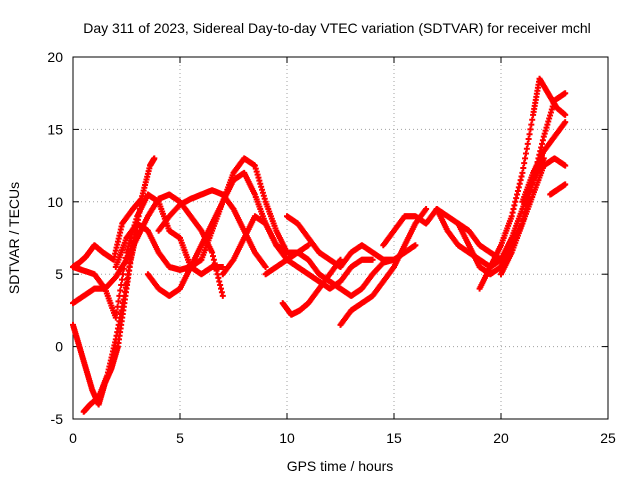  What do you see at coordinates (55, 129) in the screenshot?
I see `y-tick-label: 15` at bounding box center [55, 129].